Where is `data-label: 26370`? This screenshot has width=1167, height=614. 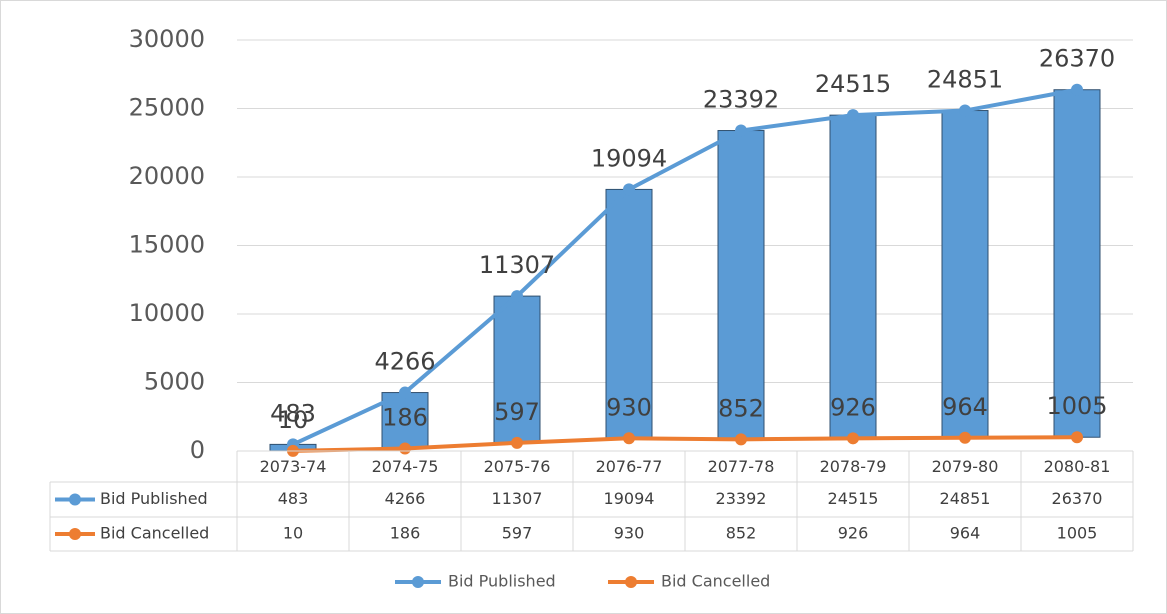
data-label: 26370 is located at coordinates (1077, 59).